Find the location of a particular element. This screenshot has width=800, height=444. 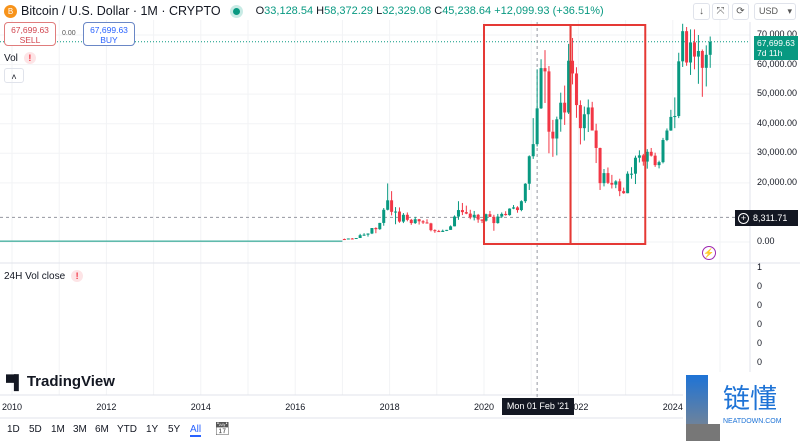

bitcoin-icon: B is located at coordinates (10, 11).